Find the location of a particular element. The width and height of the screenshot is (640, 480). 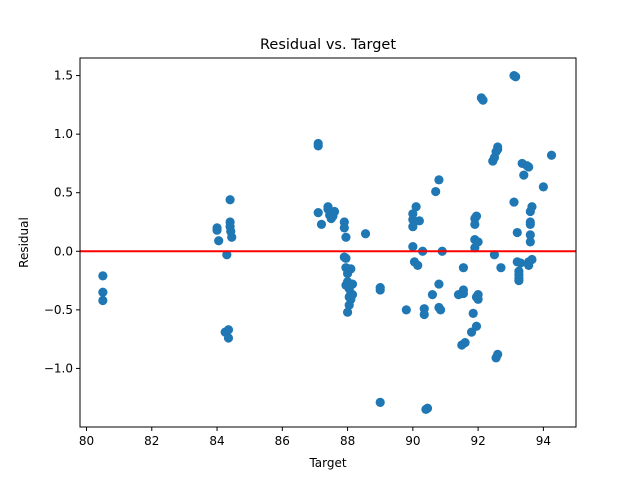

chart-title: Residual vs. Target is located at coordinates (328, 45).